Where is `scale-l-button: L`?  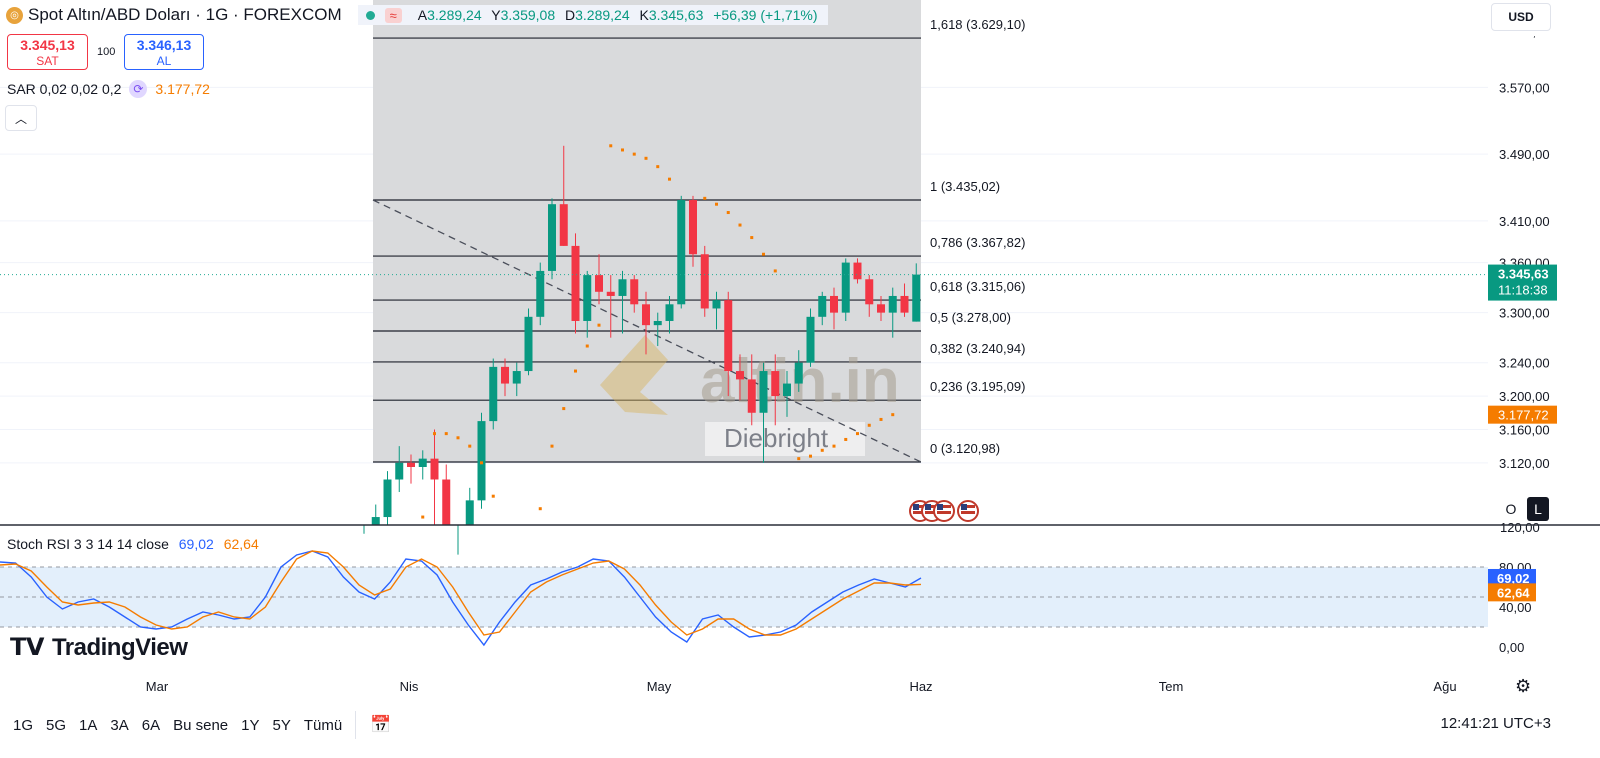 scale-l-button: L is located at coordinates (1538, 509).